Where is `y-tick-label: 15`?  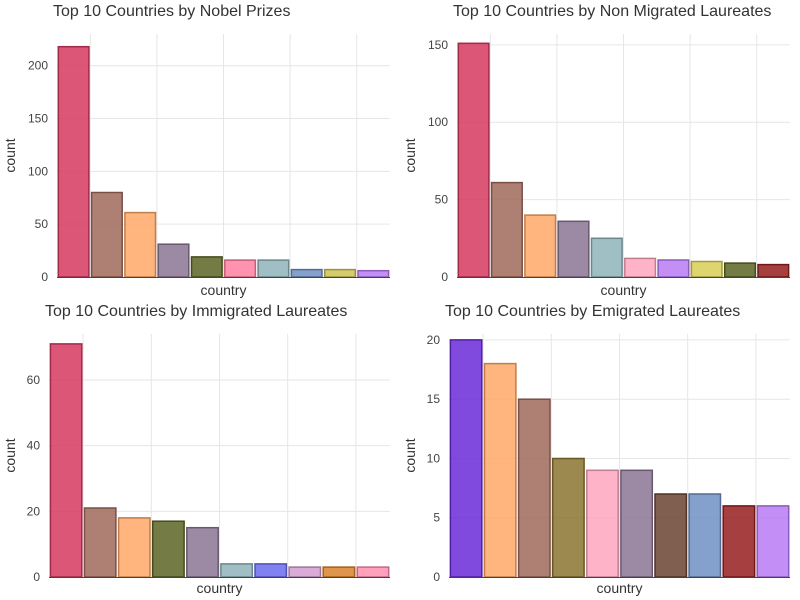 y-tick-label: 15 is located at coordinates (434, 399).